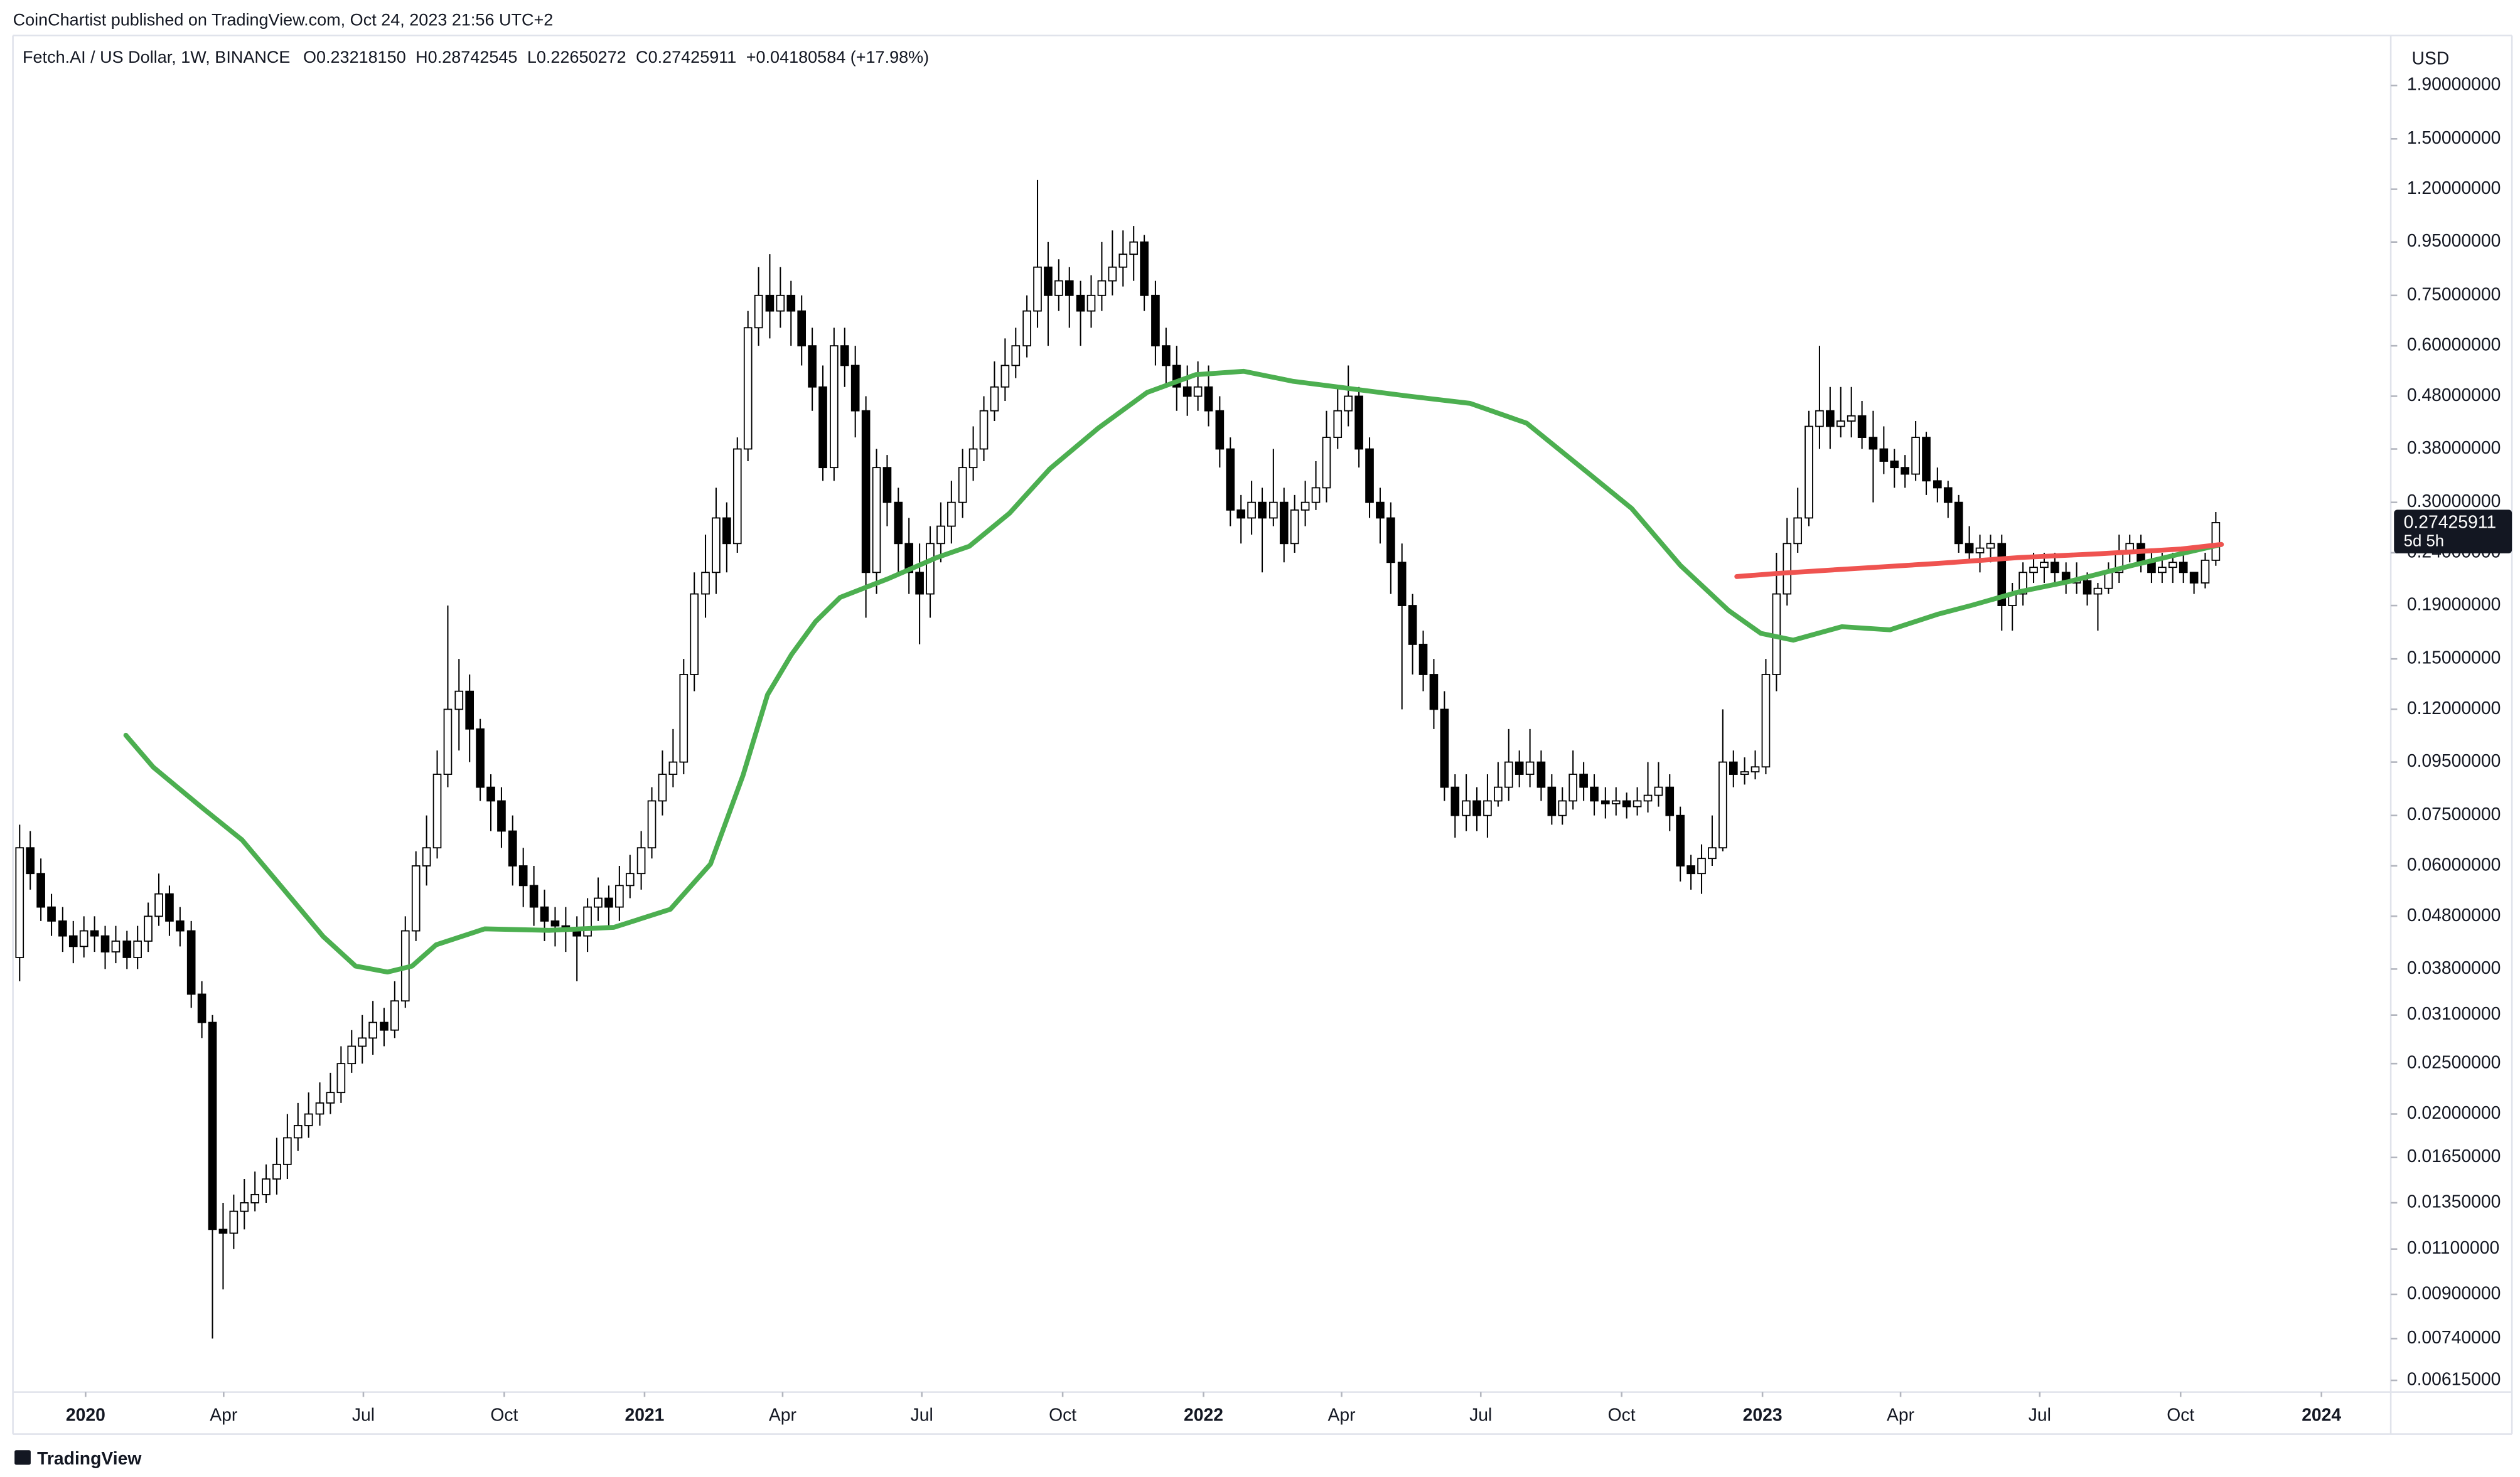 Image resolution: width=2520 pixels, height=1477 pixels. Describe the element at coordinates (2454, 294) in the screenshot. I see `y-tick-label: 0.75000000` at that location.